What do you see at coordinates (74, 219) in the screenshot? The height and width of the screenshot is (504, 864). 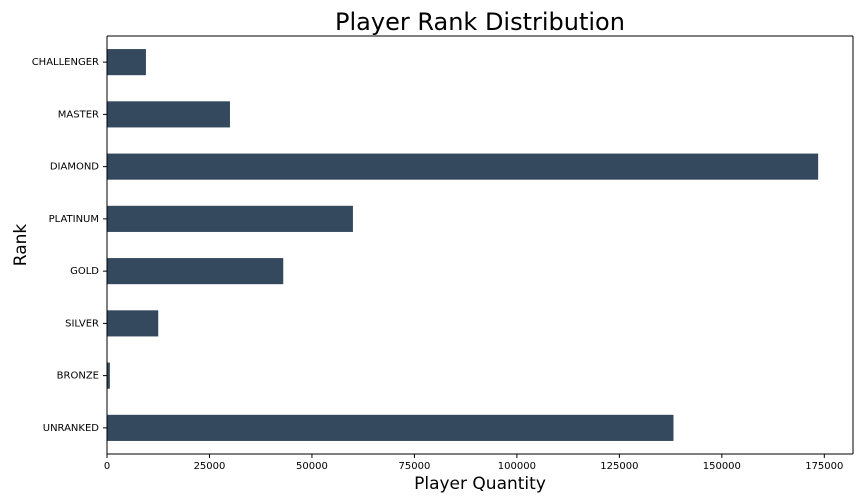 I see `y-tick-label: PLATINUM` at bounding box center [74, 219].